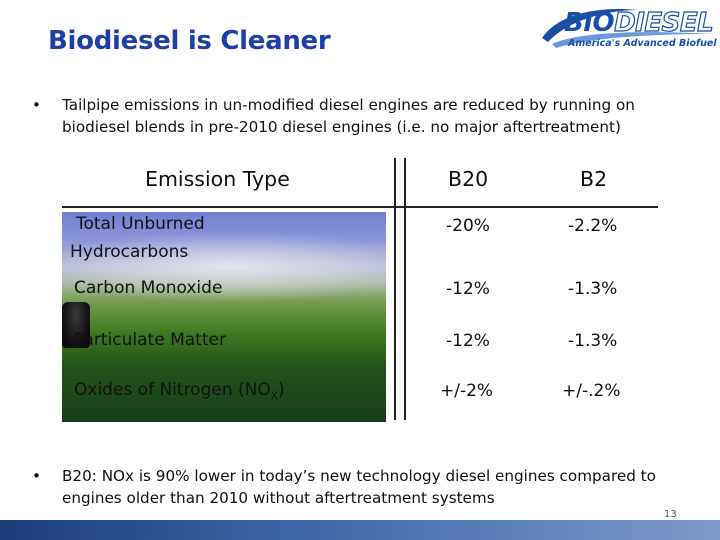 The width and height of the screenshot is (720, 540). Describe the element at coordinates (360, 530) in the screenshot. I see `footer-bar` at that location.